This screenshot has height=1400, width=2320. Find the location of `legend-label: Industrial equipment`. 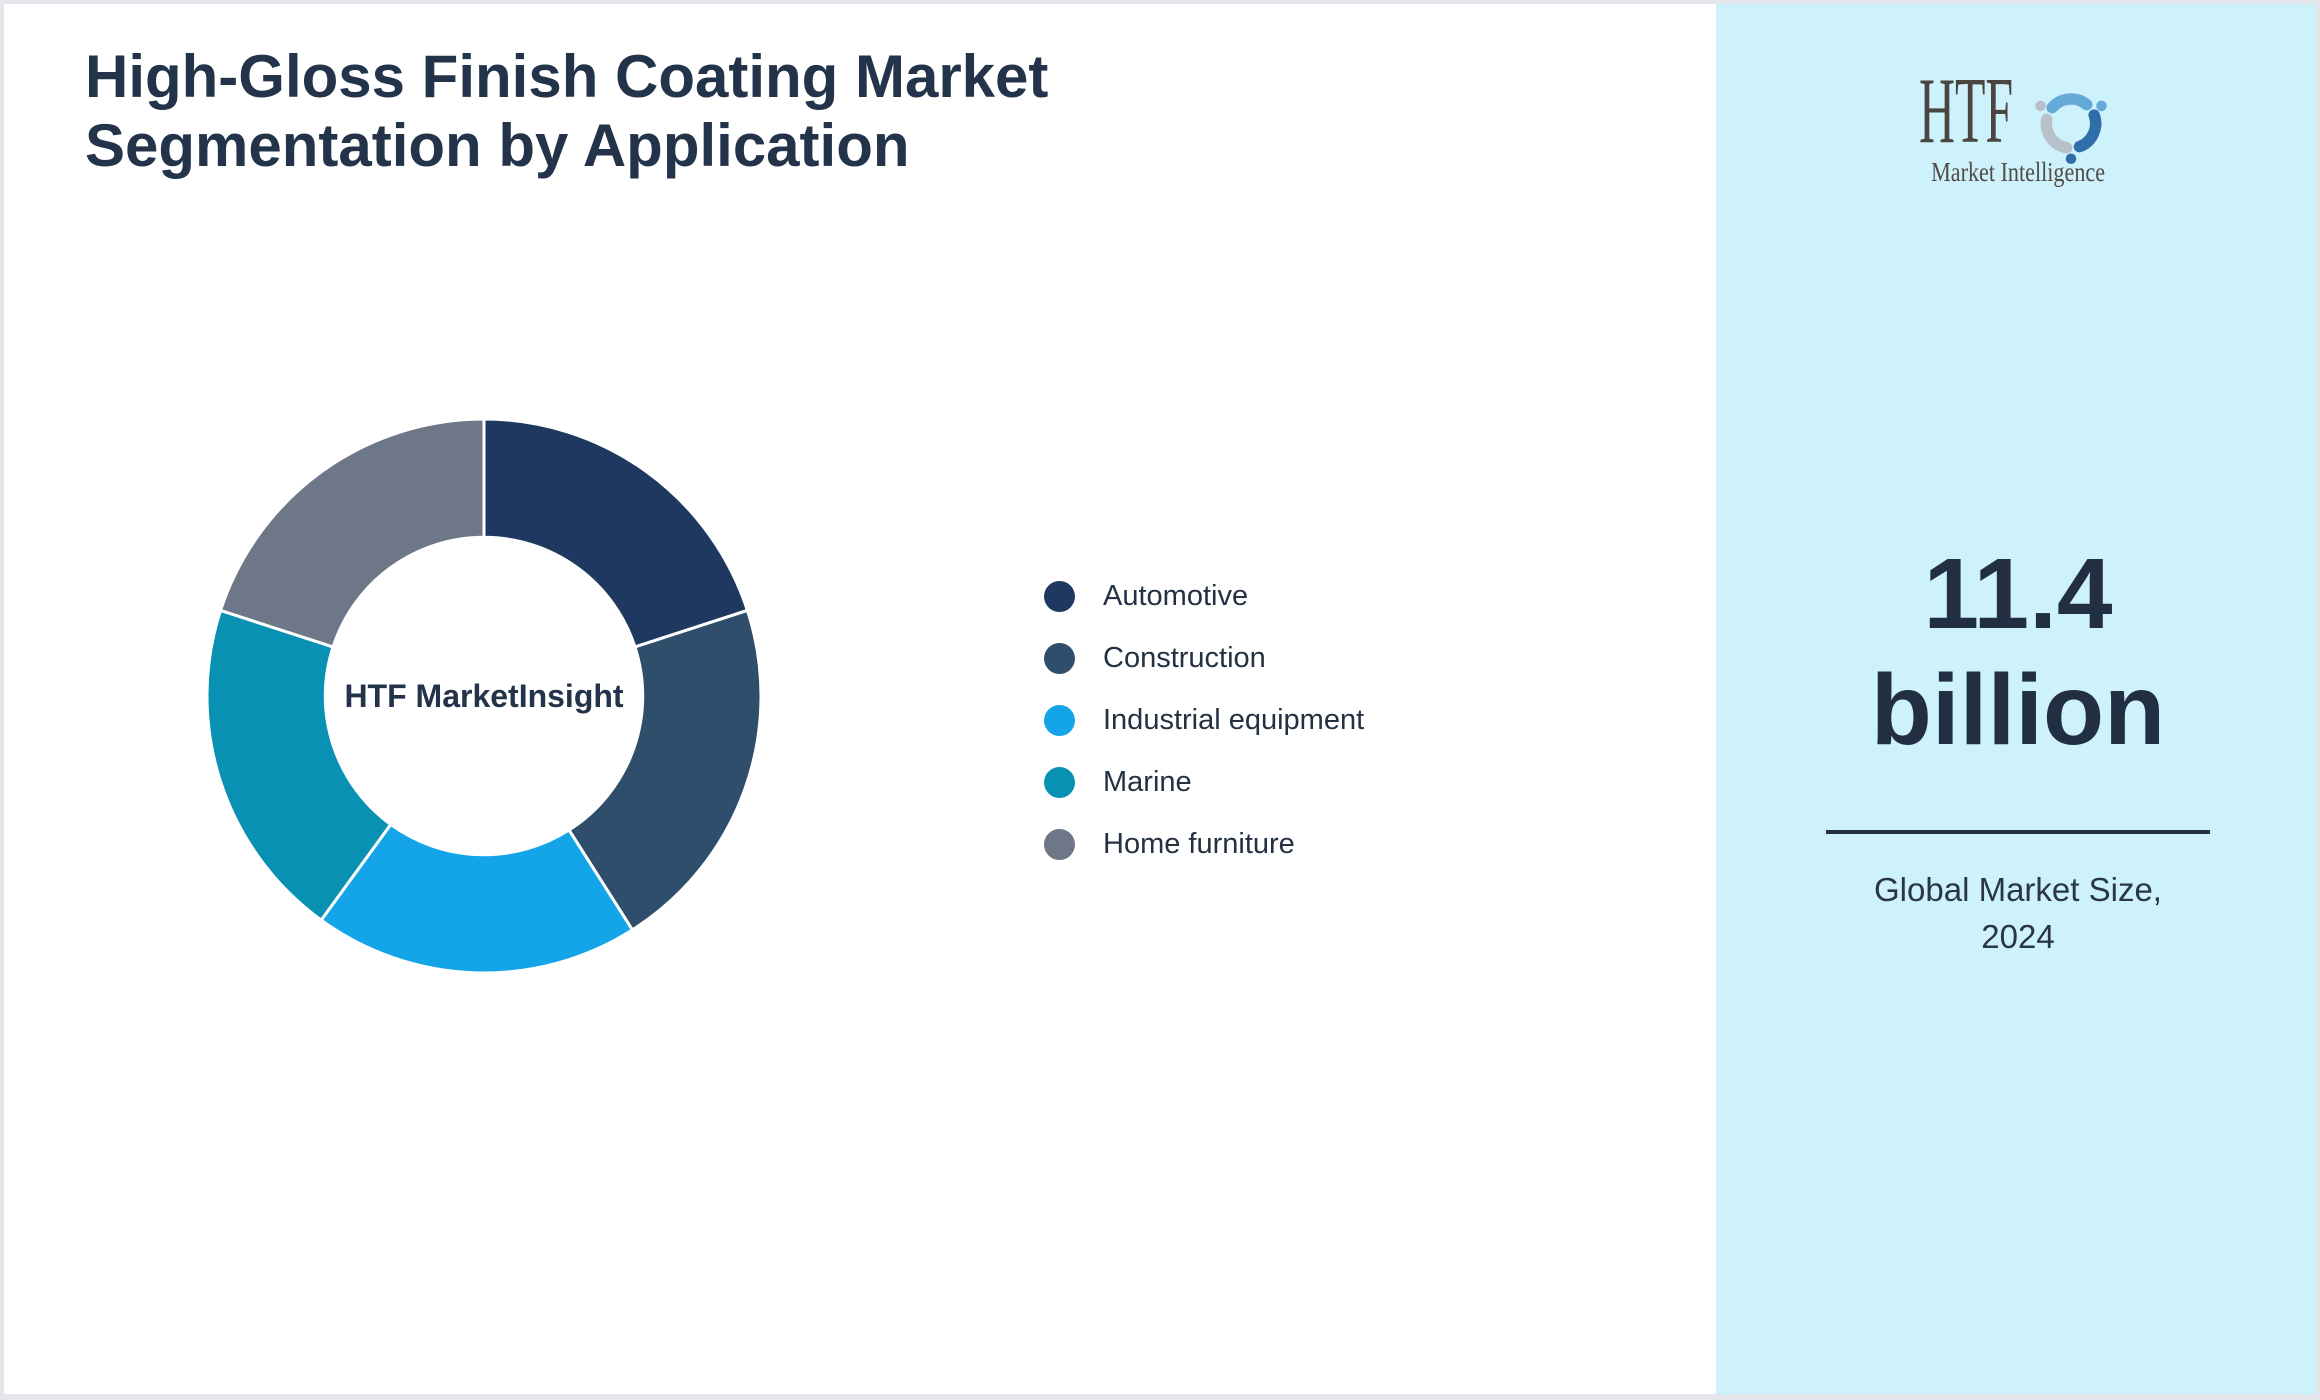

legend-label: Industrial equipment is located at coordinates (1234, 719).